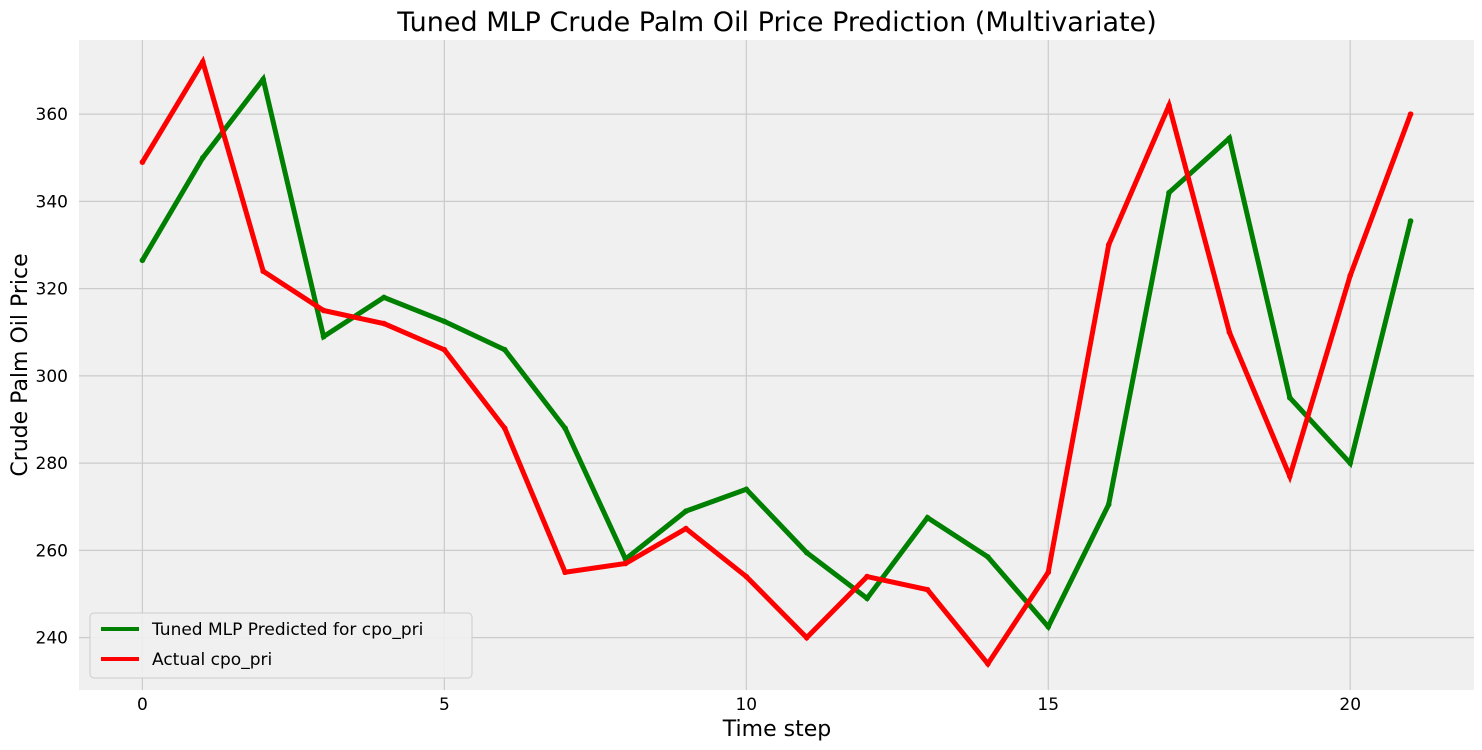  I want to click on y-tick-label: 300, so click(52, 377).